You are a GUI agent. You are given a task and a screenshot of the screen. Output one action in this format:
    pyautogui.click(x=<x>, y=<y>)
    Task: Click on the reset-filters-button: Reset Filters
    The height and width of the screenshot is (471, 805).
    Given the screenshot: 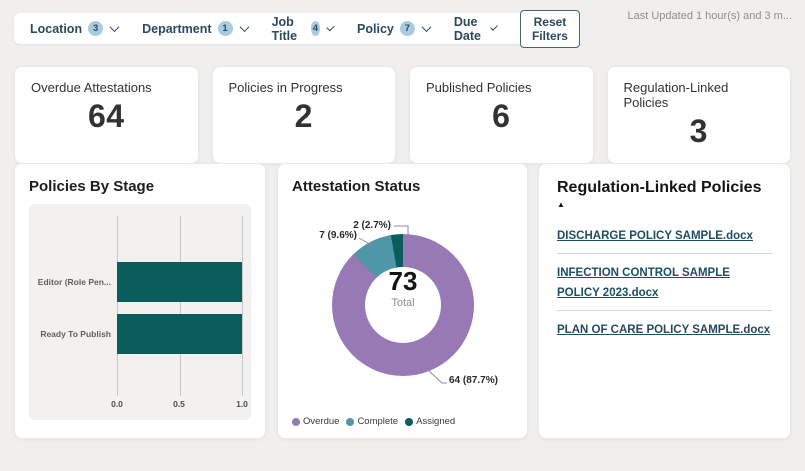 What is the action you would take?
    pyautogui.click(x=549, y=28)
    